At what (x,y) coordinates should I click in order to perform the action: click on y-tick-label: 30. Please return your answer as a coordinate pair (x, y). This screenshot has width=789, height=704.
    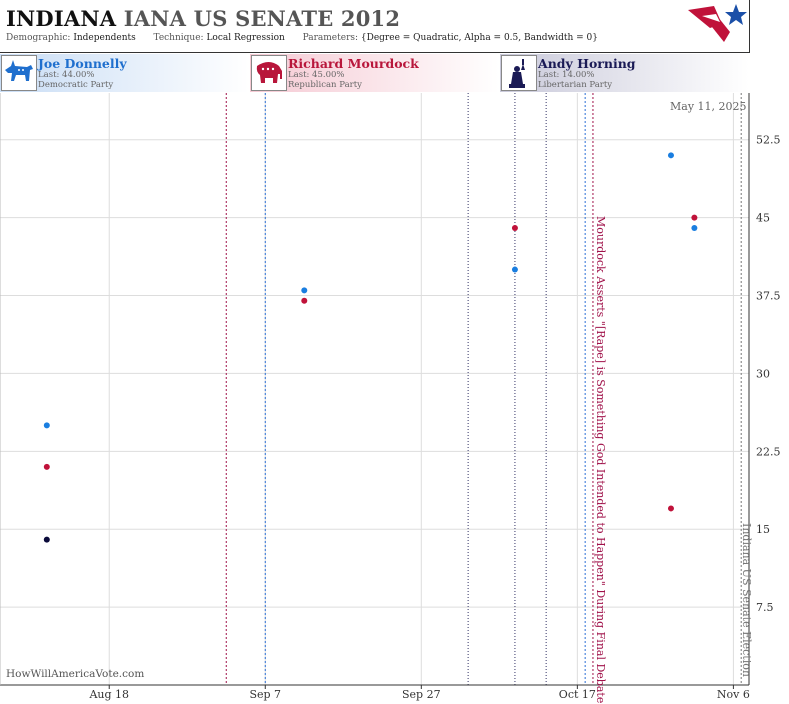
    Looking at the image, I should click on (763, 373).